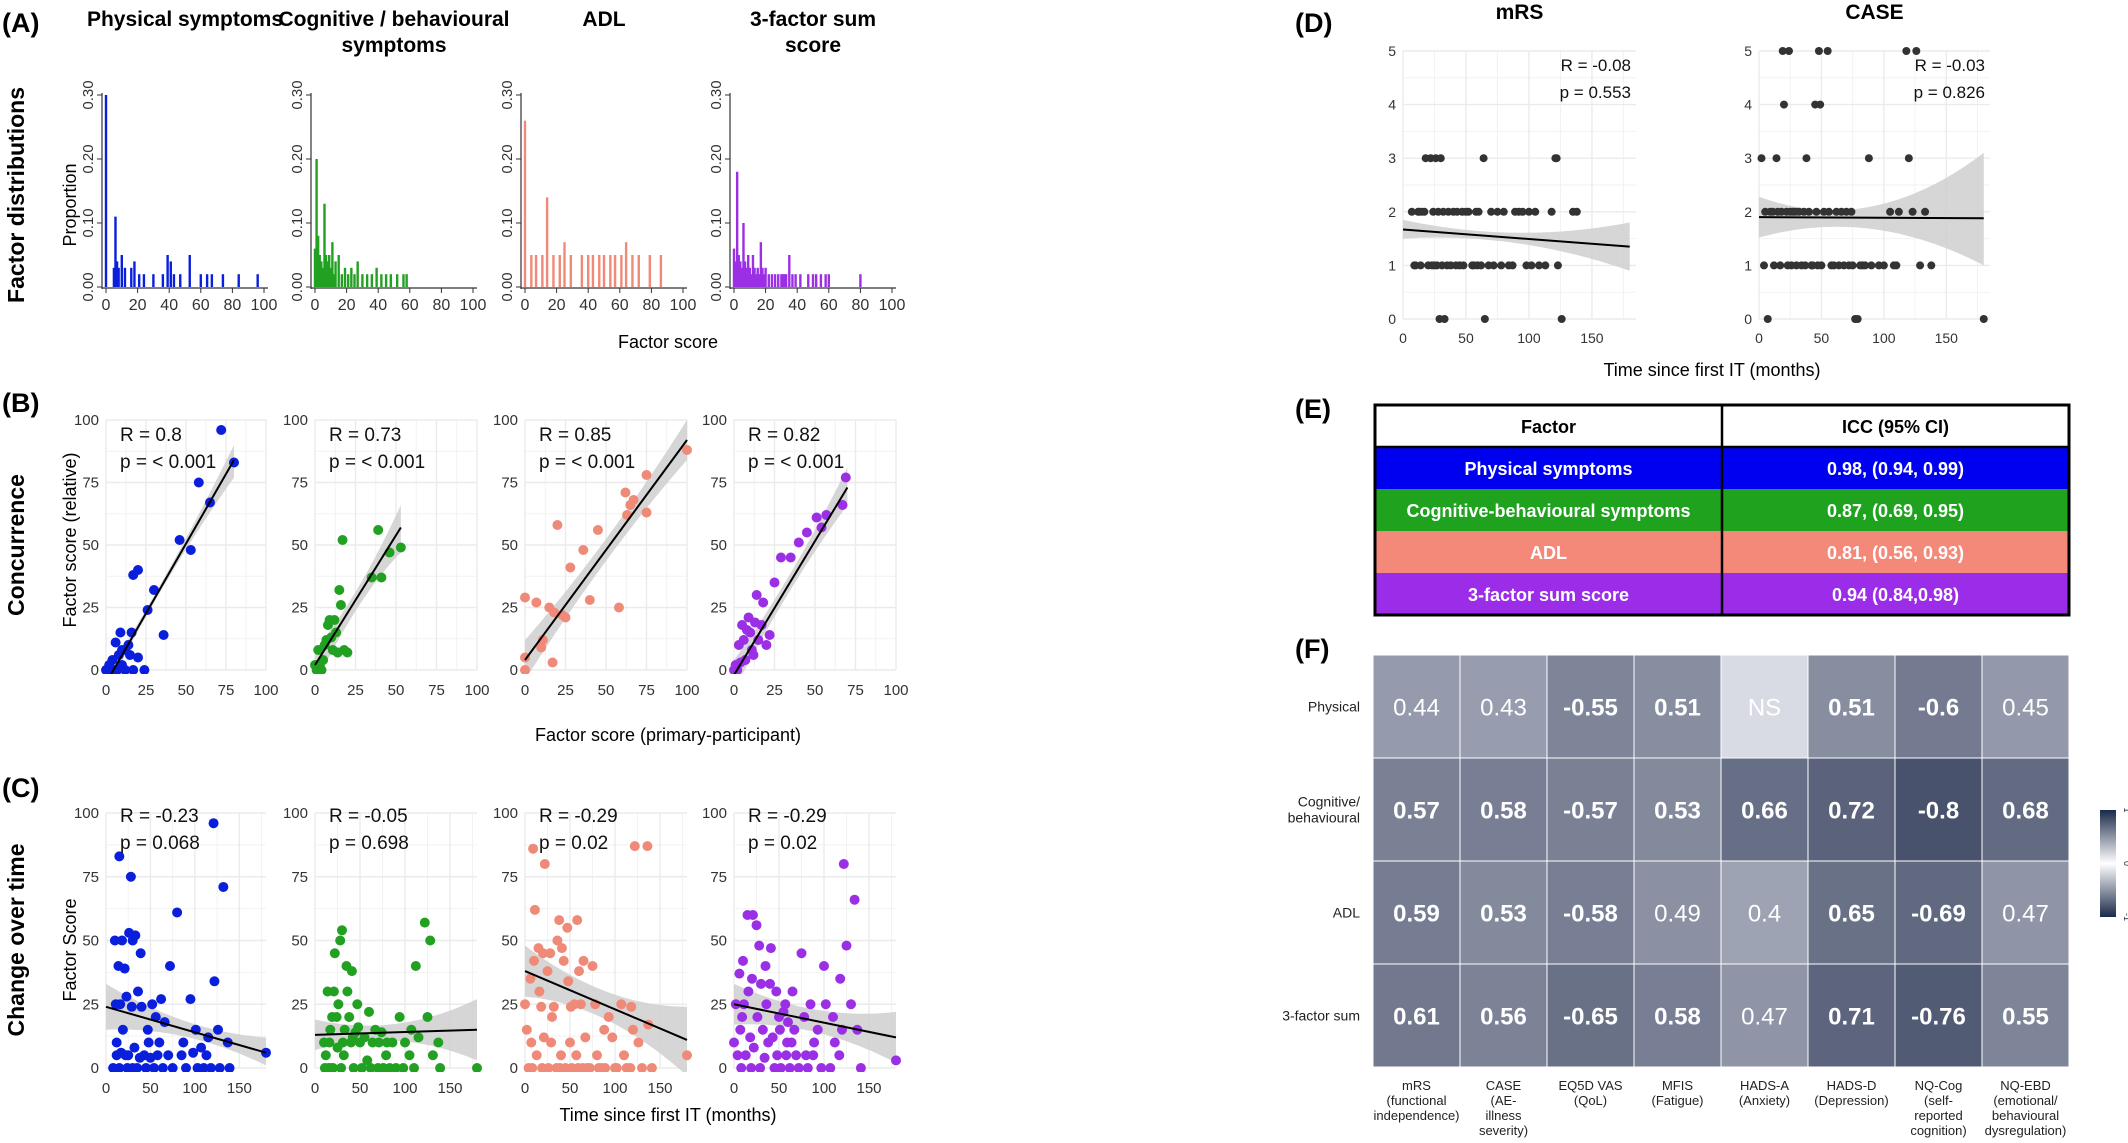 The height and width of the screenshot is (1143, 2128). I want to click on correlation-r: R = 0.73, so click(365, 435).